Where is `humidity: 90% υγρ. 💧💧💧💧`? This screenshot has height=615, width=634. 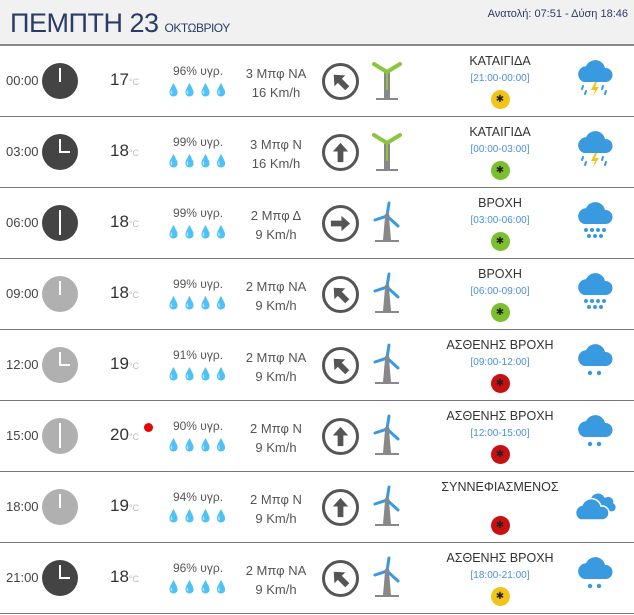
humidity: 90% υγρ. 💧💧💧💧 is located at coordinates (198, 435).